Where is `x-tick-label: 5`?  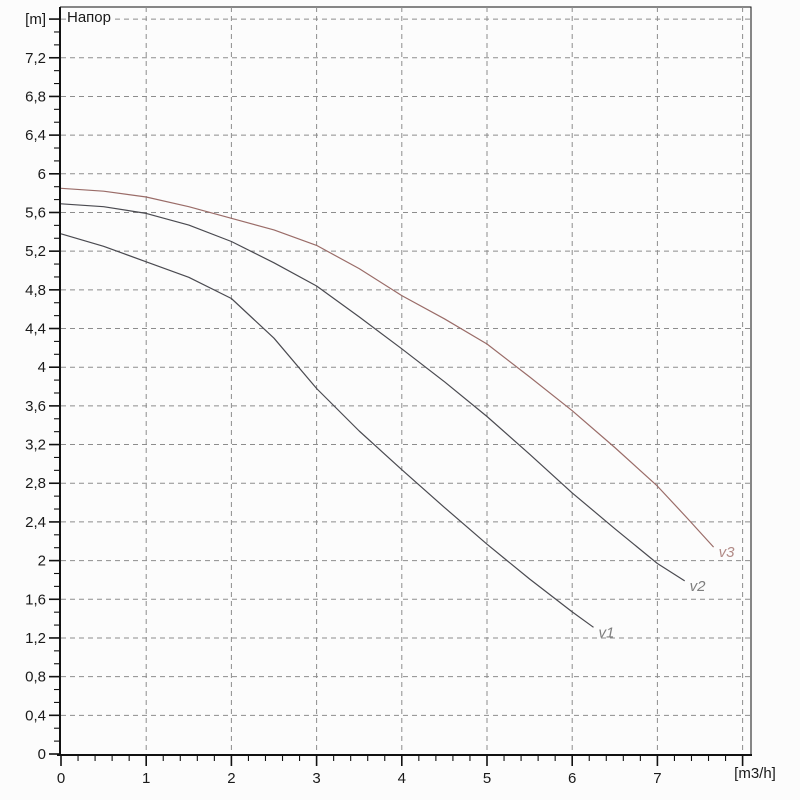
x-tick-label: 5 is located at coordinates (487, 778).